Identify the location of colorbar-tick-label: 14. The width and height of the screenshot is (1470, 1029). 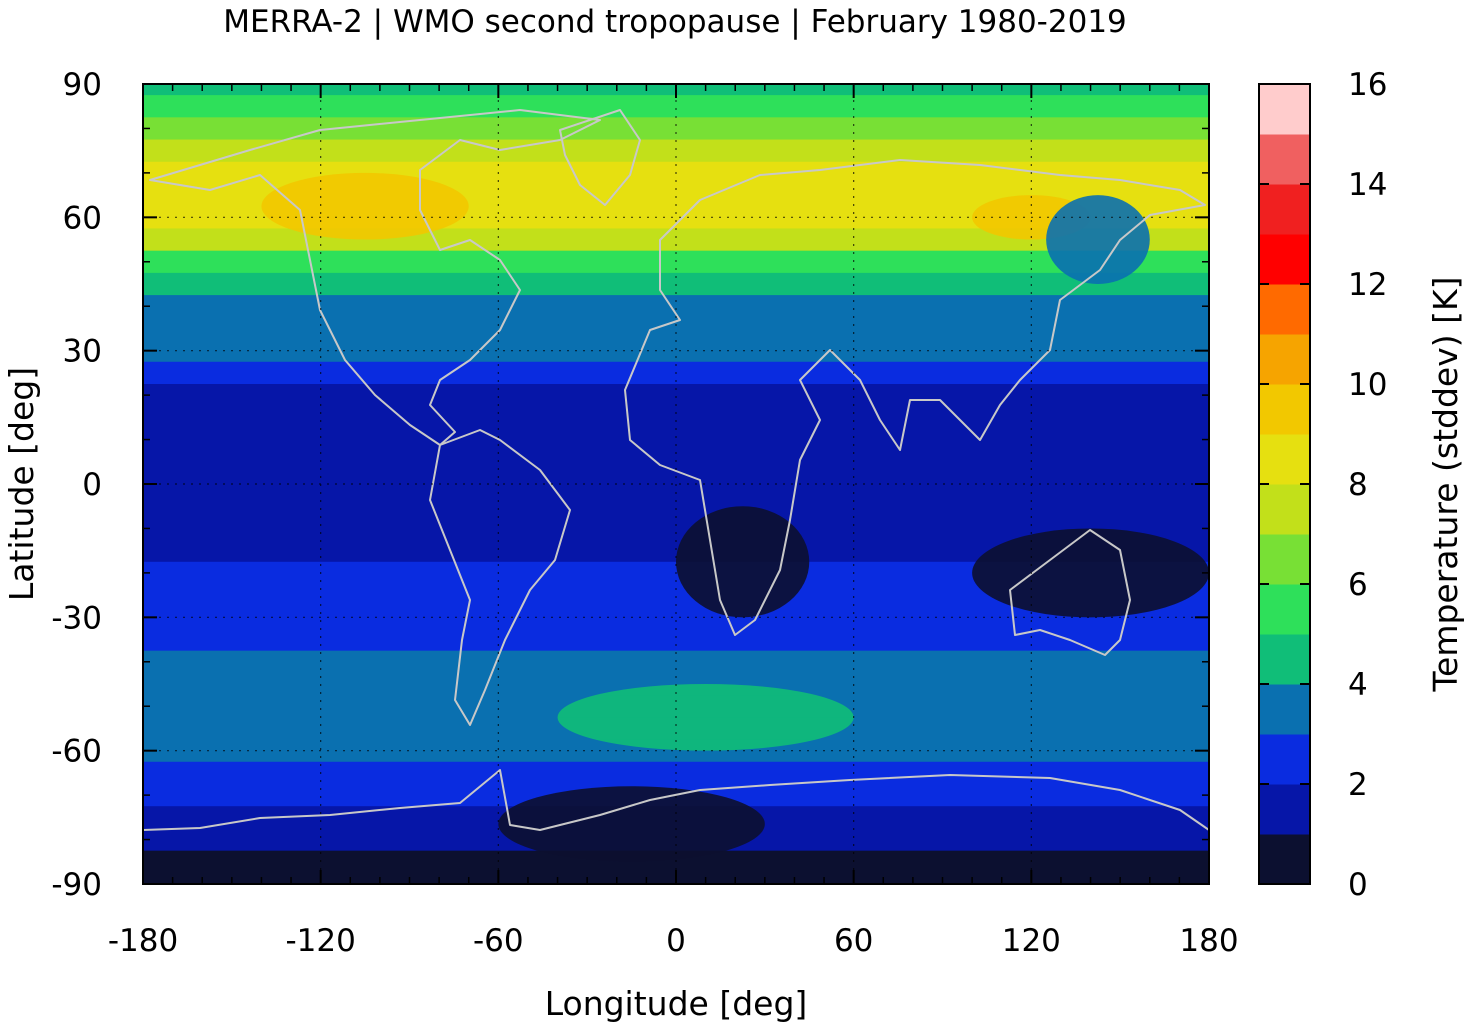
(1367, 185).